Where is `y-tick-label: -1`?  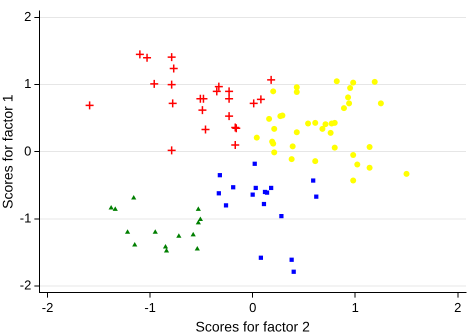
y-tick-label: -1 is located at coordinates (26, 218).